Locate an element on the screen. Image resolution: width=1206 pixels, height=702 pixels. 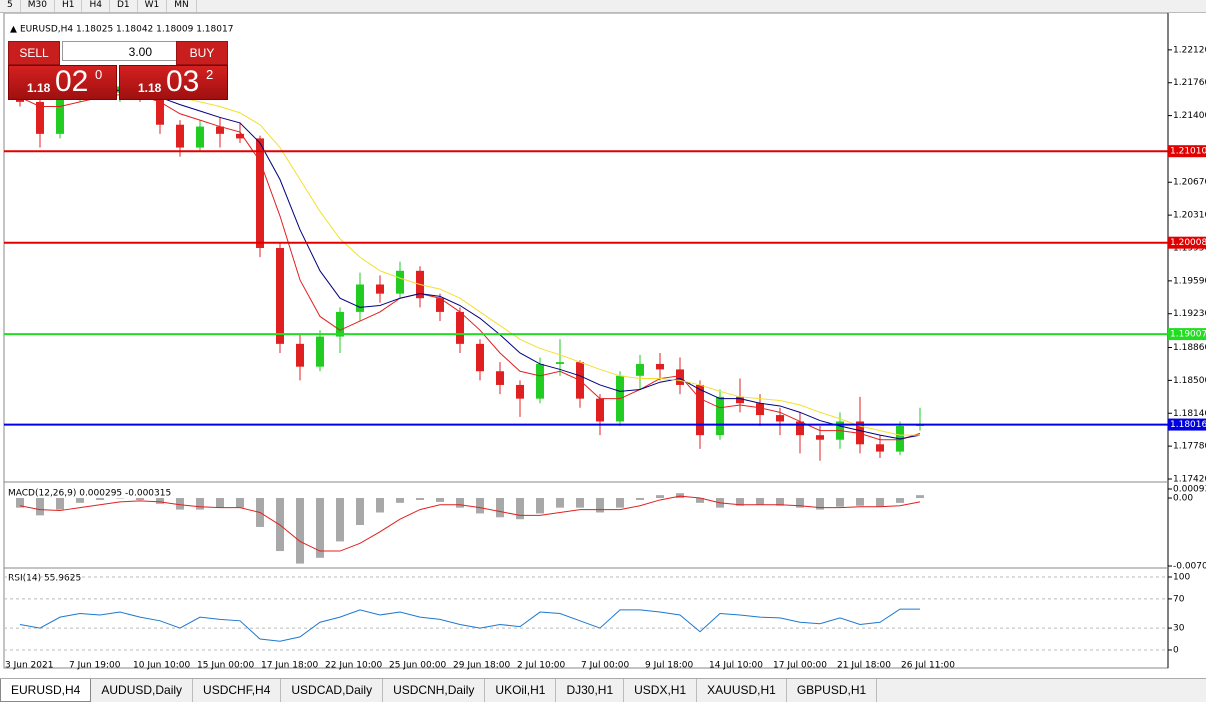
timeframe-button: H4 is located at coordinates (96, 6).